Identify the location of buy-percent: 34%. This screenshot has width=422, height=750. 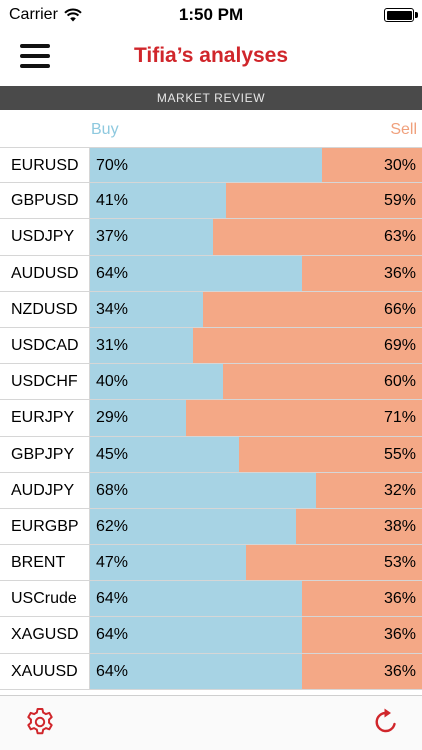
(112, 309).